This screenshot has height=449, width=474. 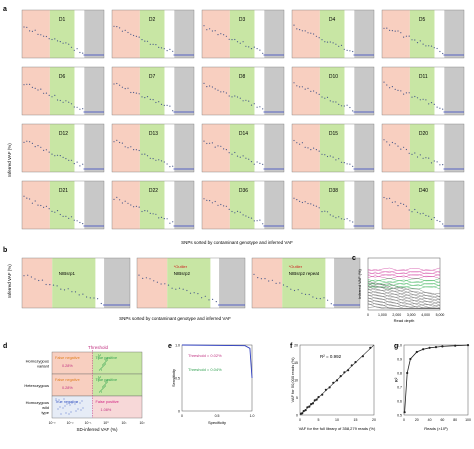 What do you see at coordinates (36, 385) in the screenshot?
I see `row-label: Heterozygous` at bounding box center [36, 385].